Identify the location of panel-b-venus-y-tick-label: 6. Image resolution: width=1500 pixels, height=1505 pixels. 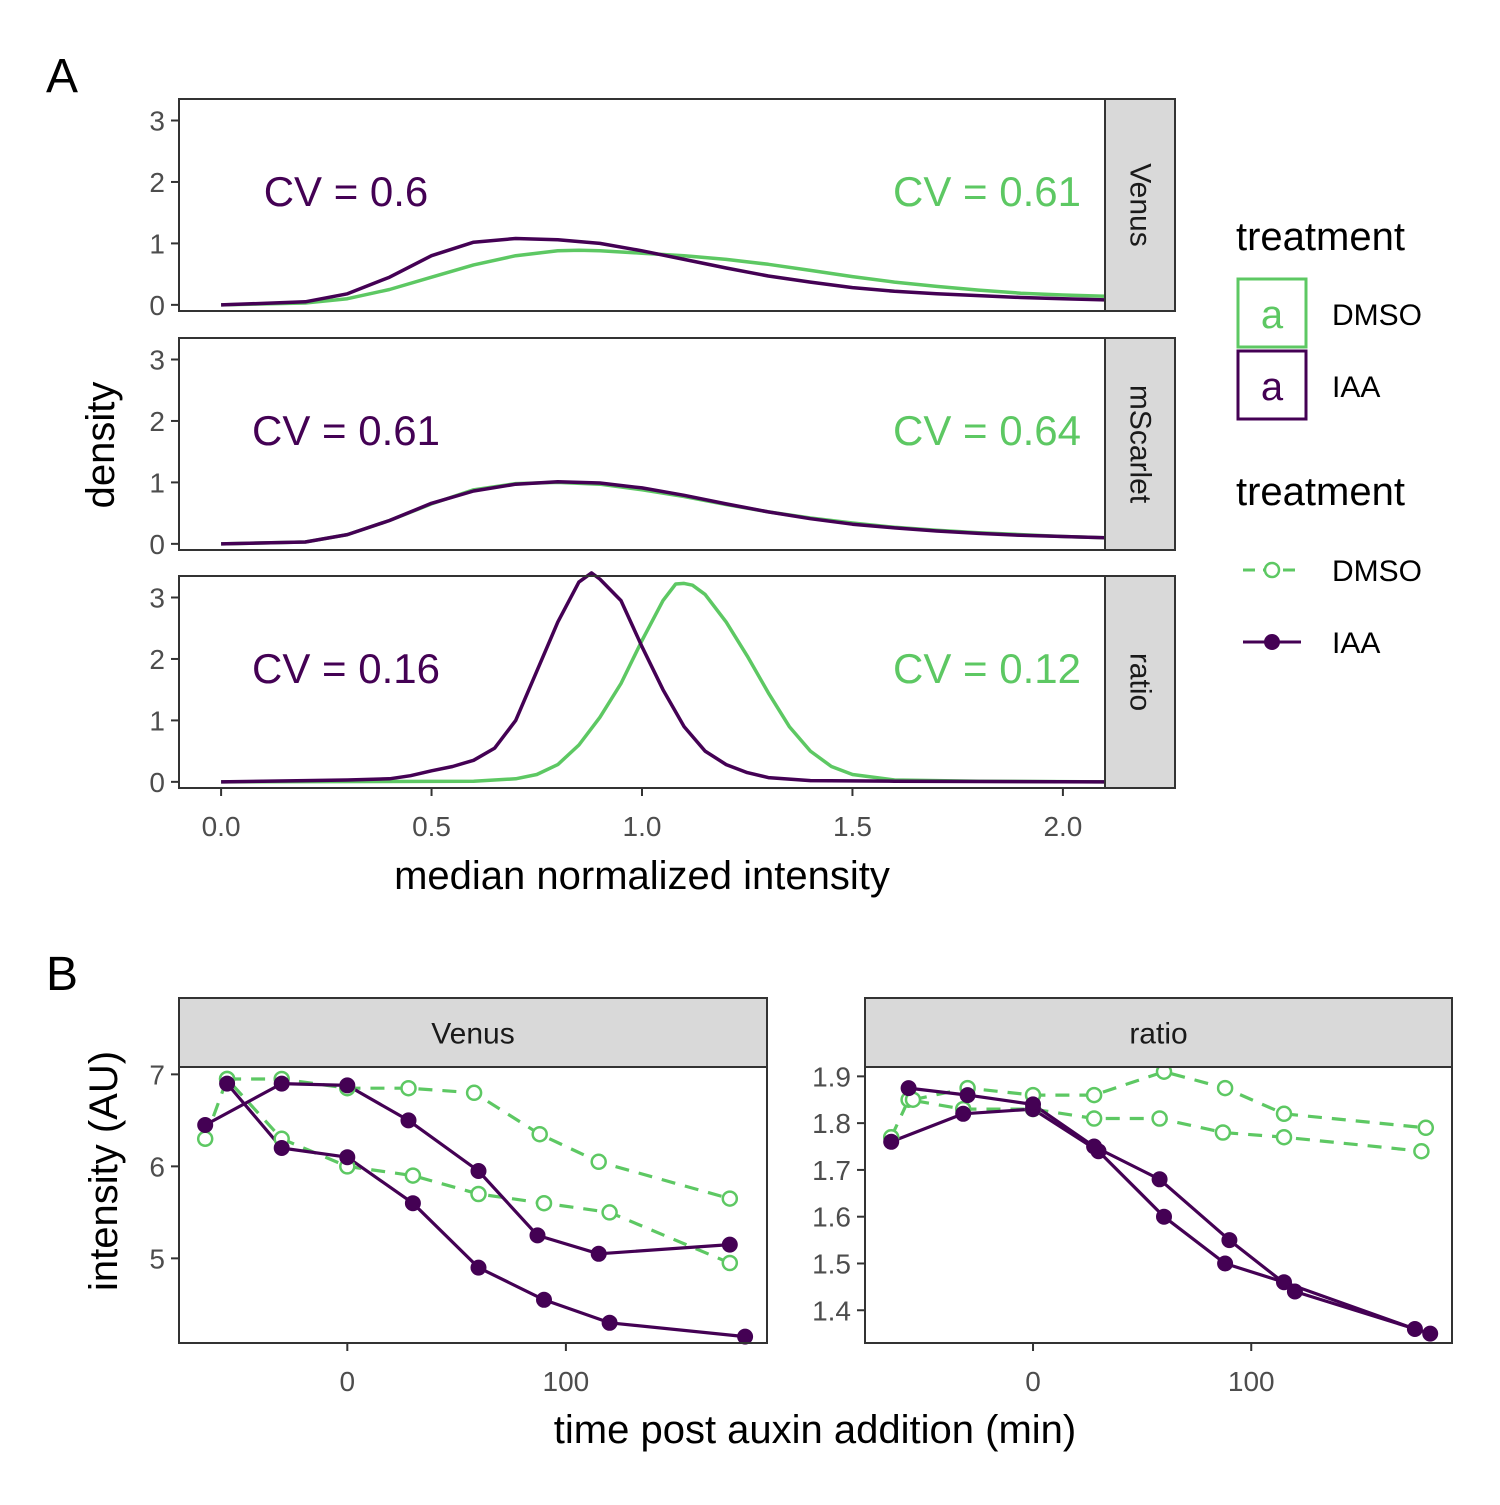
(157, 1166).